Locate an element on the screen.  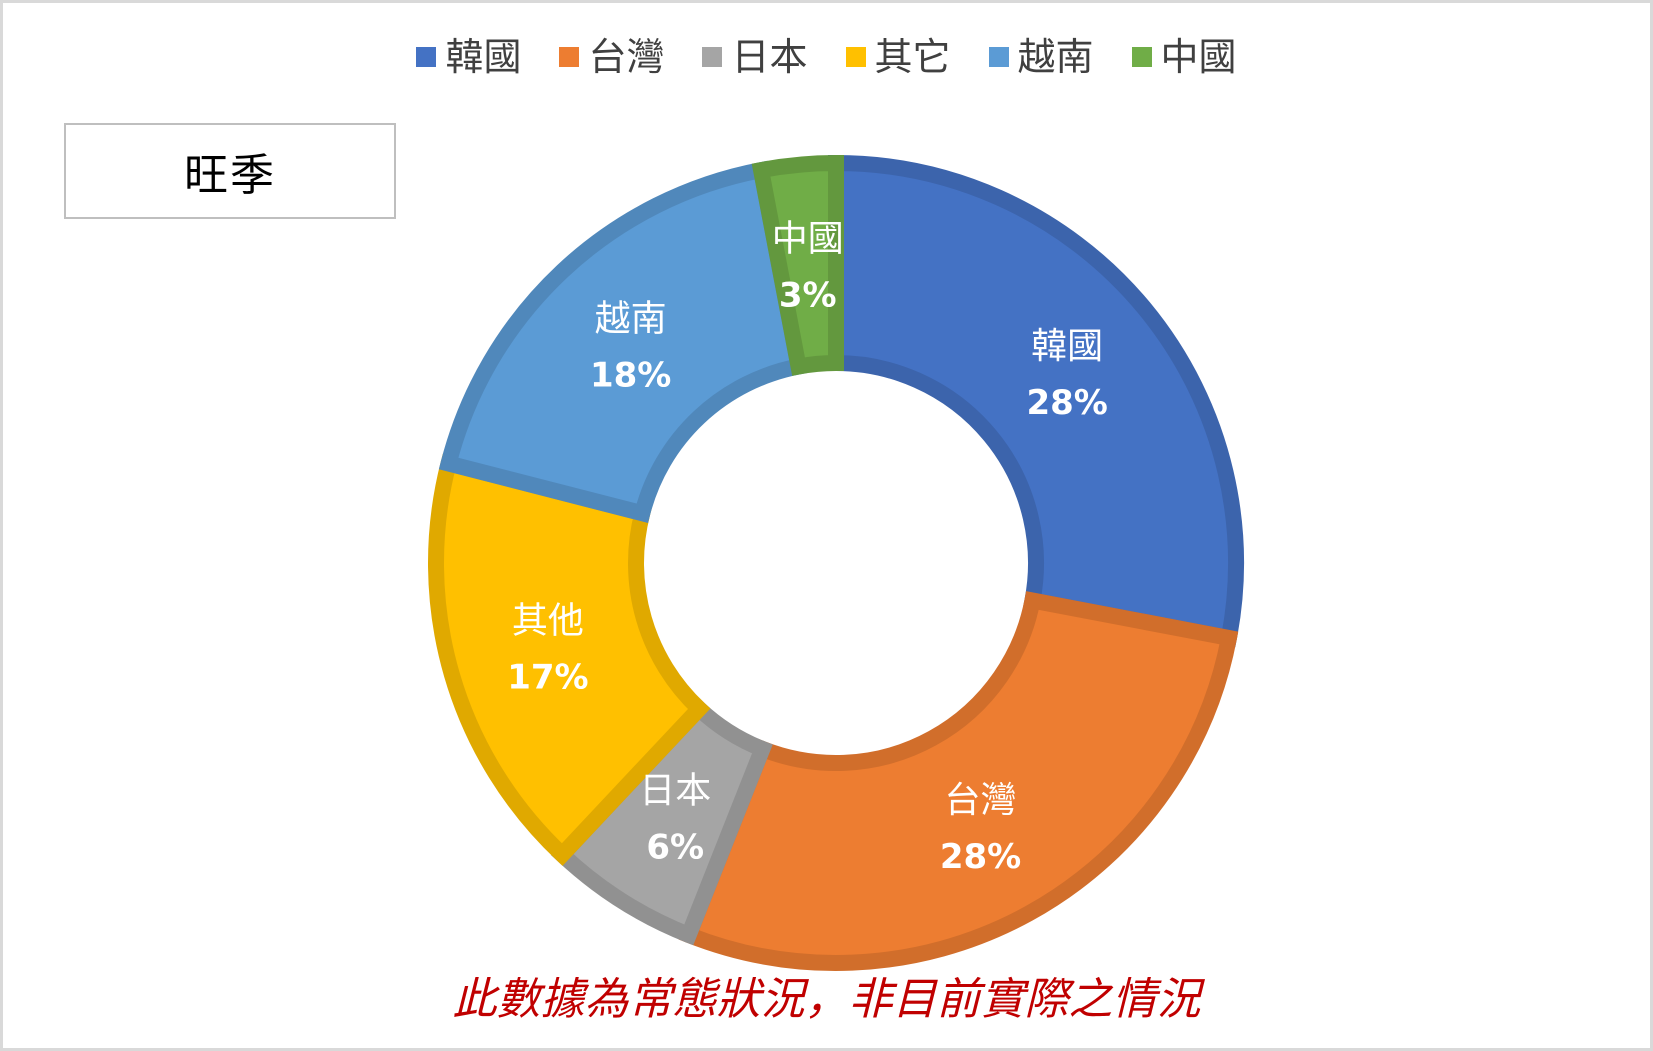
legend-item-vietnam: 越南 is located at coordinates (1041, 57).